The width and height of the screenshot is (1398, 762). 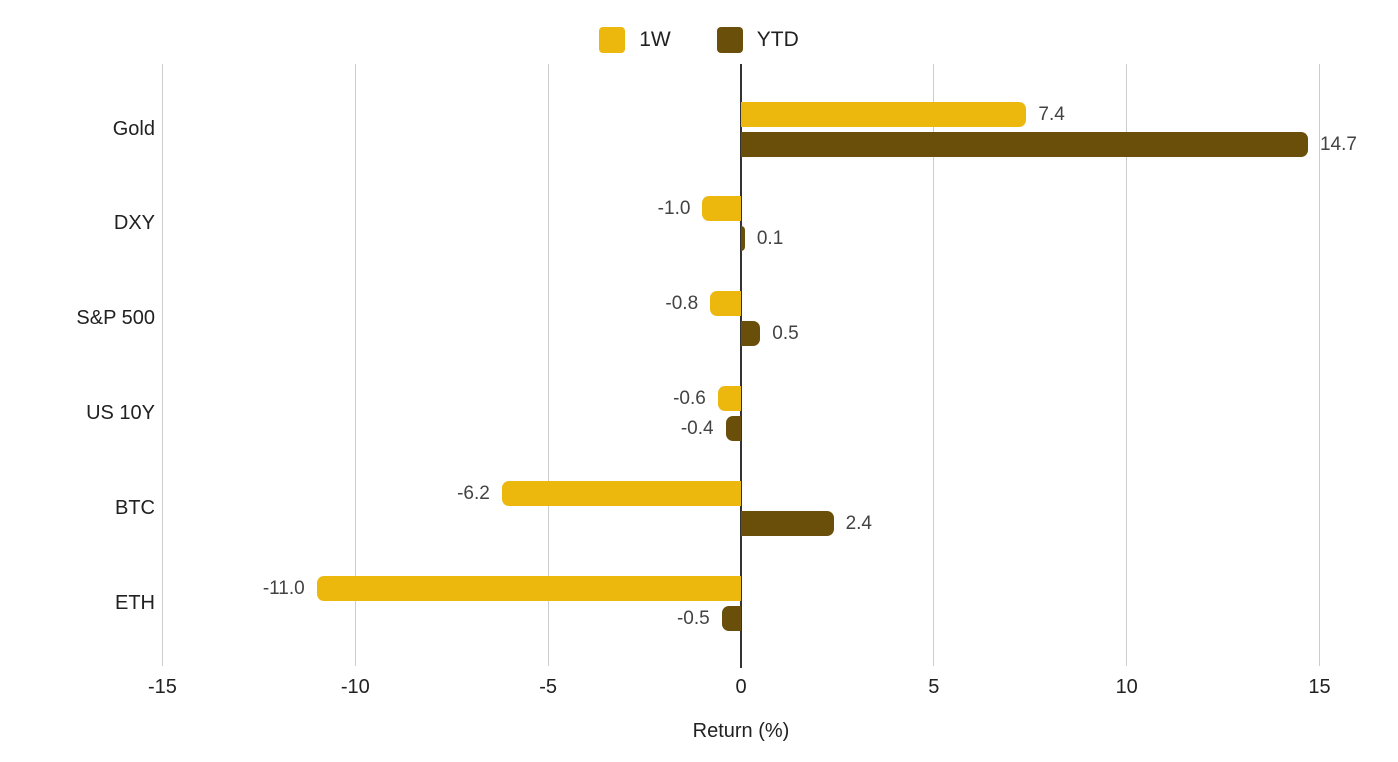 I want to click on legend-swatch-ytd, so click(x=729, y=40).